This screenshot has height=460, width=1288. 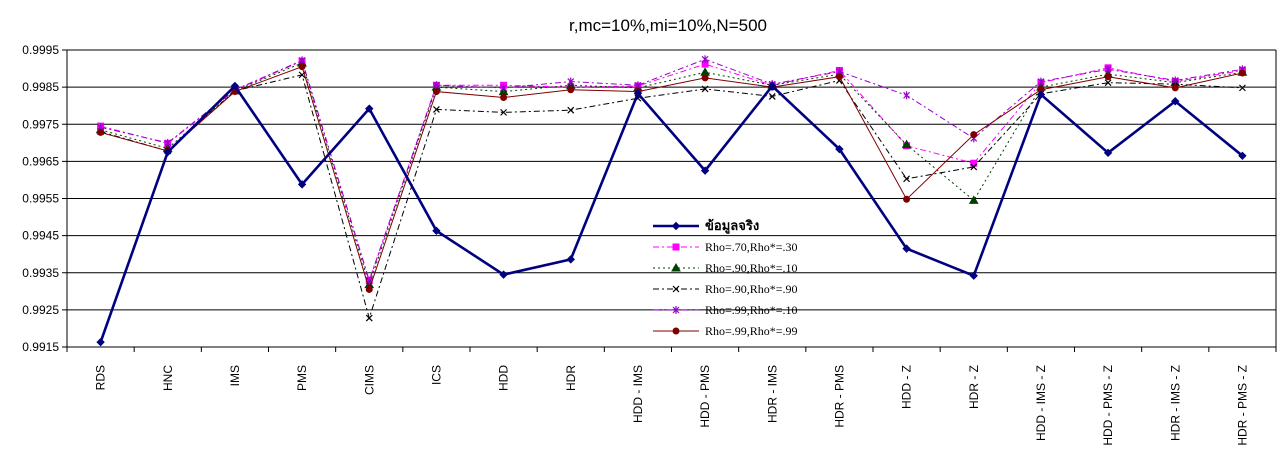 I want to click on y-tick-label: 0.9955, so click(x=40, y=199).